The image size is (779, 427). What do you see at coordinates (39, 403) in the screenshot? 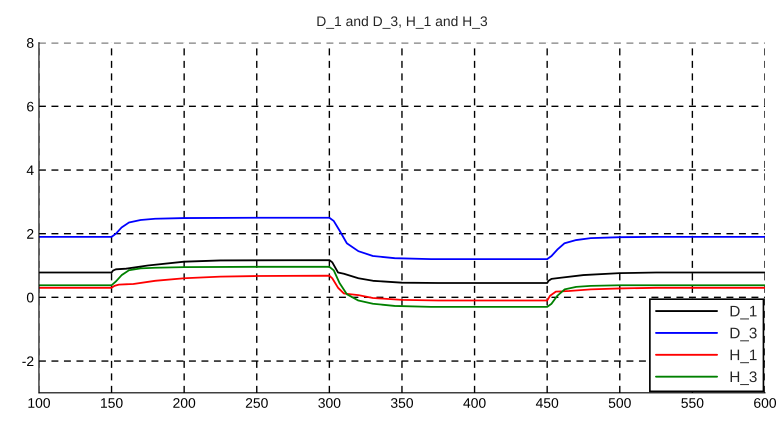
I see `x-tick-label: 100` at bounding box center [39, 403].